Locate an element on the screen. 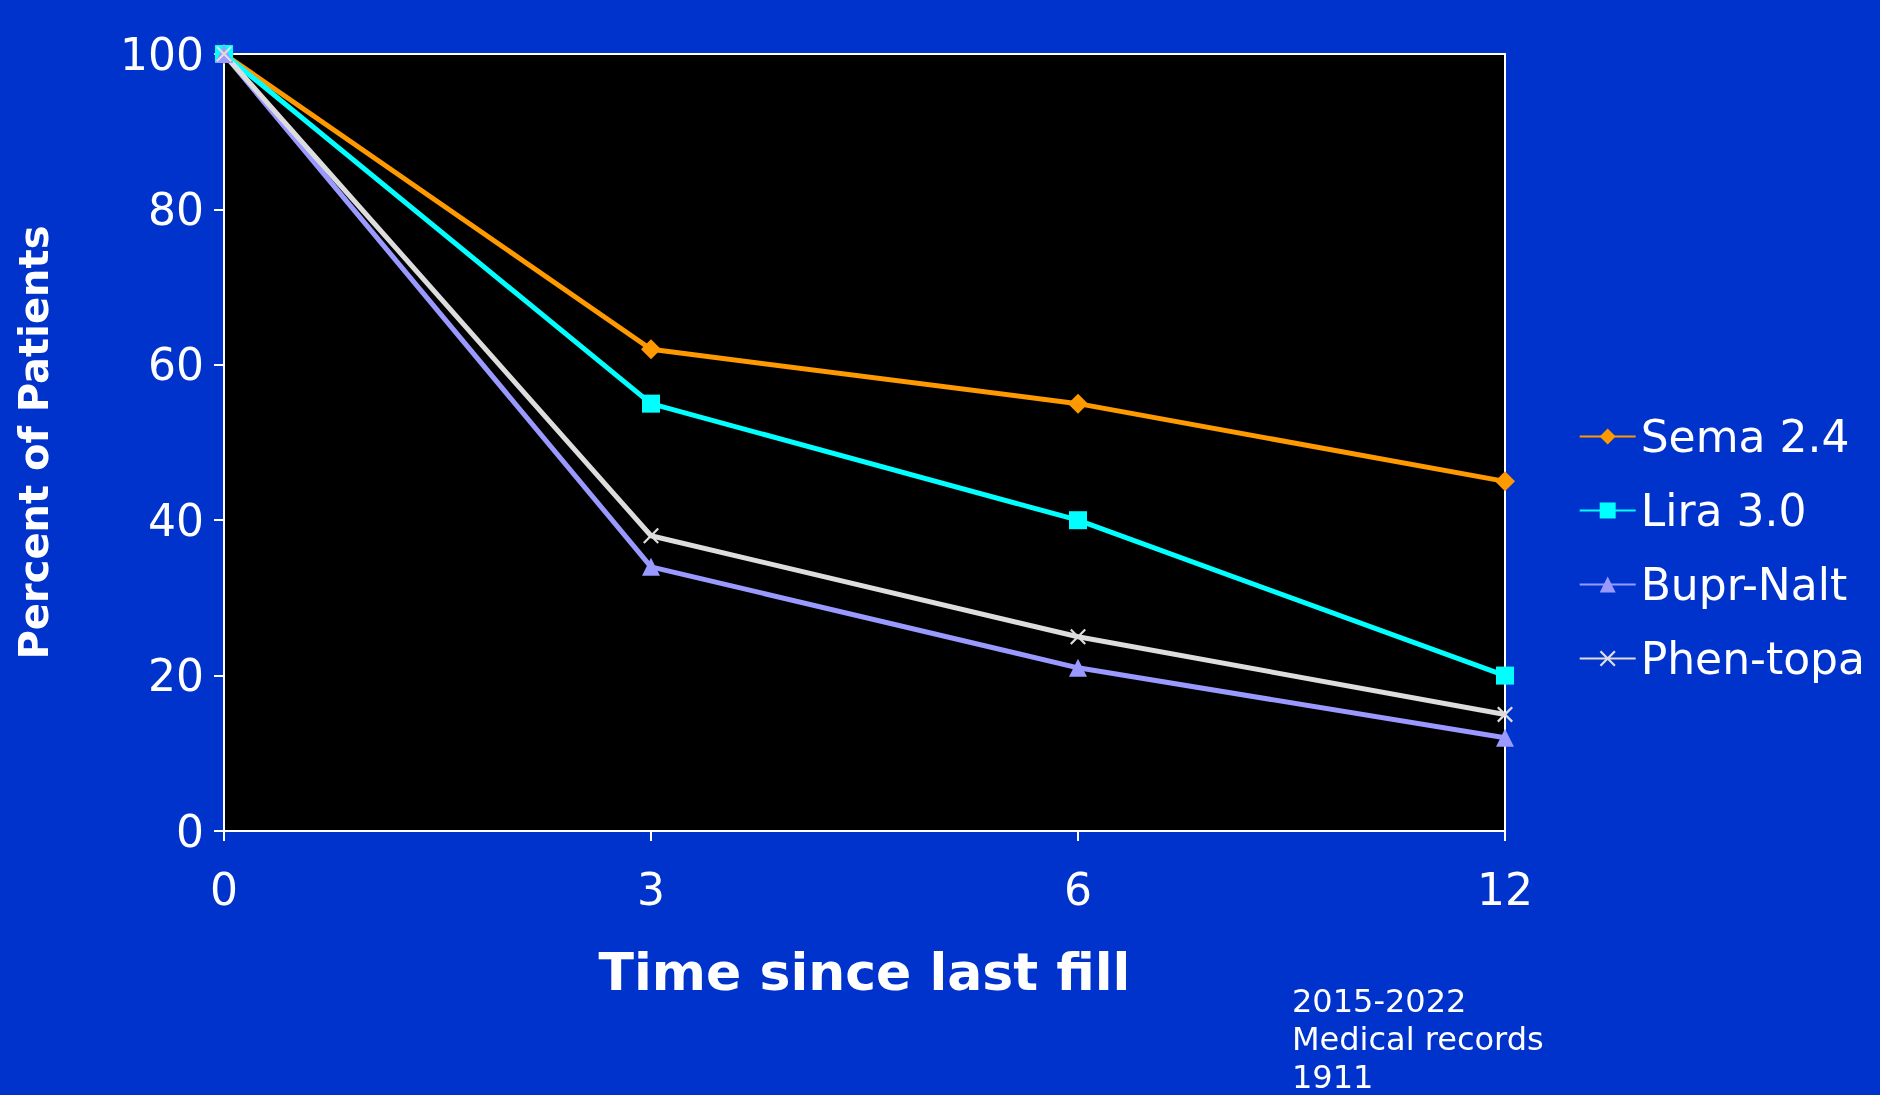  legend-label: Bupr-Nalt is located at coordinates (1744, 584).